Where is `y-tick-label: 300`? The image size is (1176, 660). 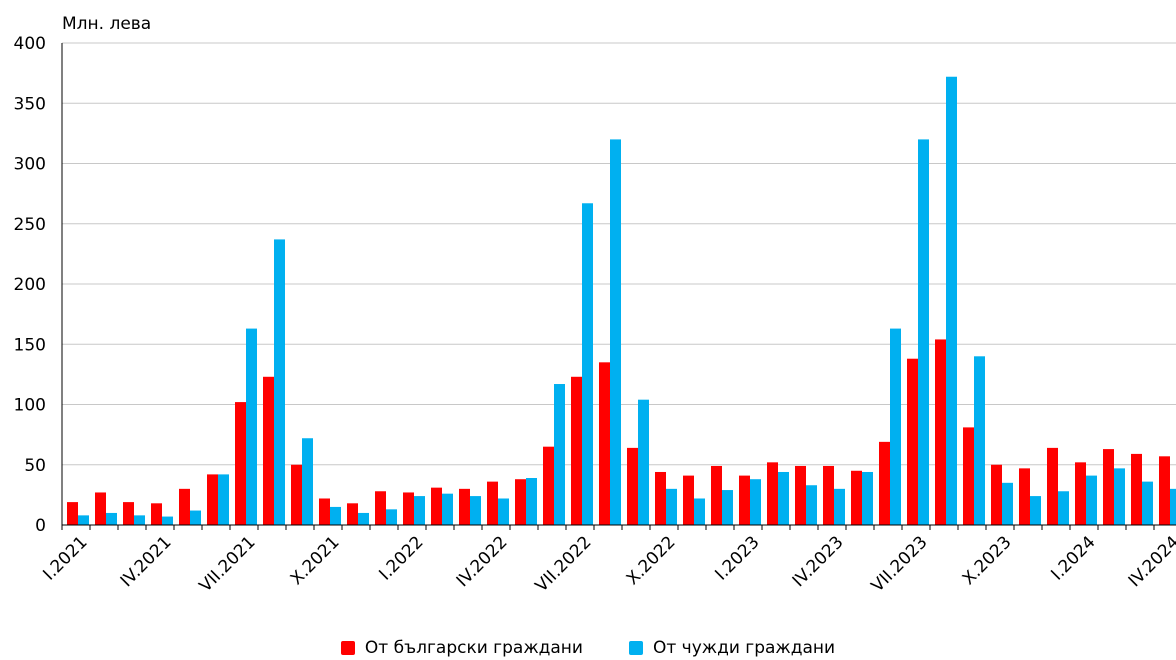 y-tick-label: 300 is located at coordinates (30, 165).